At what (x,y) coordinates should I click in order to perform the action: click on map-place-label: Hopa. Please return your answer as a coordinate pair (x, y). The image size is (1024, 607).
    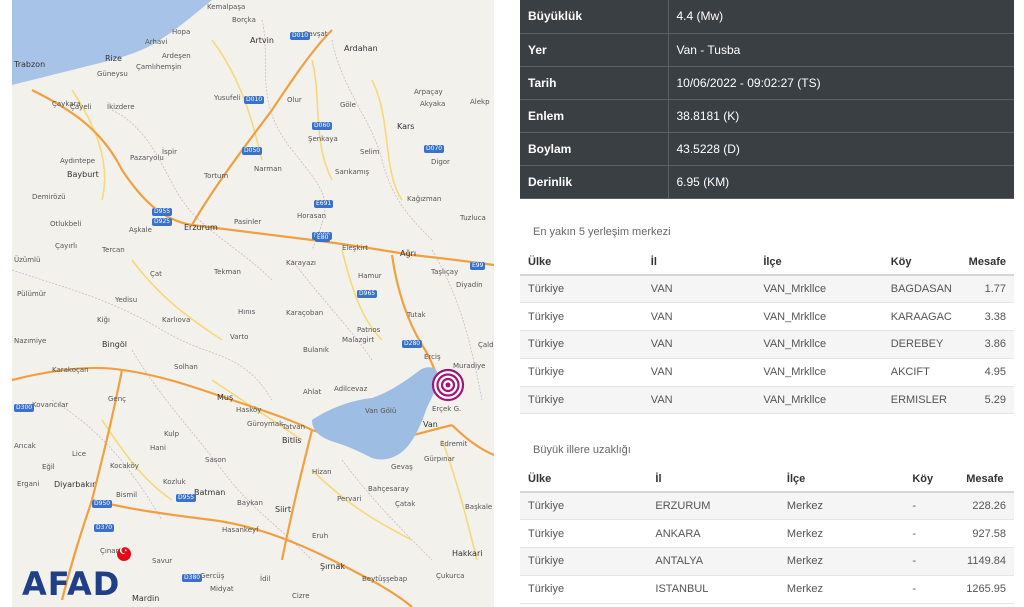
    Looking at the image, I should click on (181, 32).